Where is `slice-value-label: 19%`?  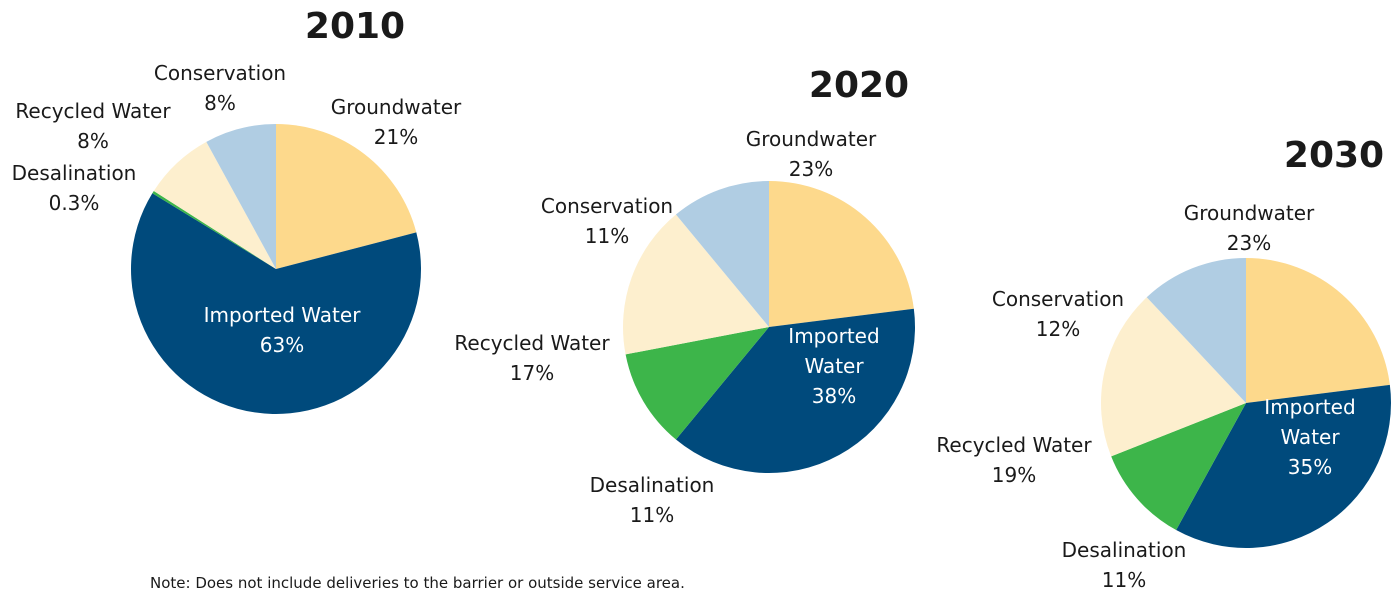 slice-value-label: 19% is located at coordinates (1014, 475).